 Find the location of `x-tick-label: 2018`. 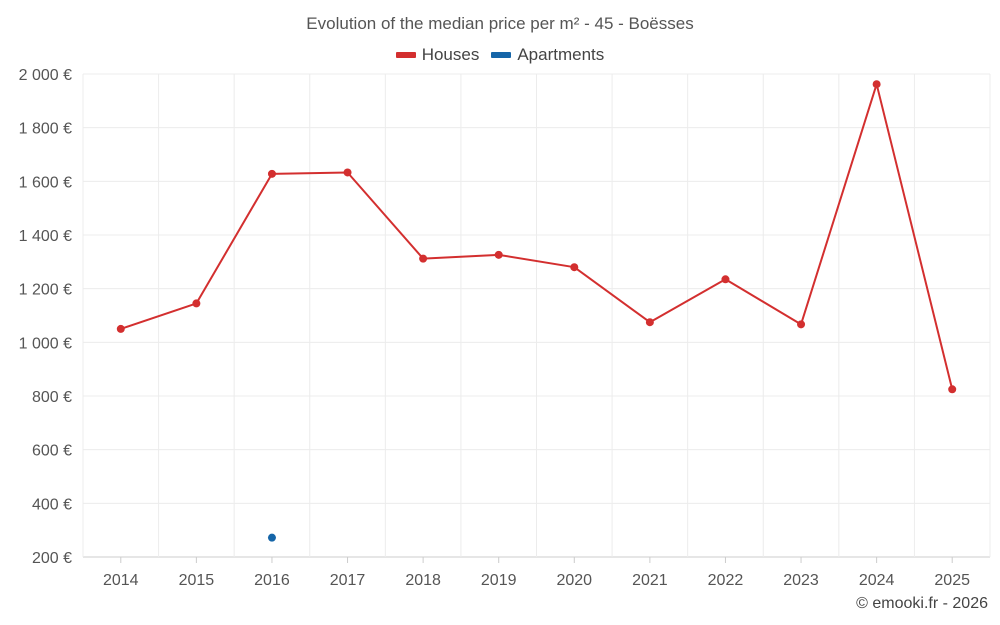

x-tick-label: 2018 is located at coordinates (423, 580).